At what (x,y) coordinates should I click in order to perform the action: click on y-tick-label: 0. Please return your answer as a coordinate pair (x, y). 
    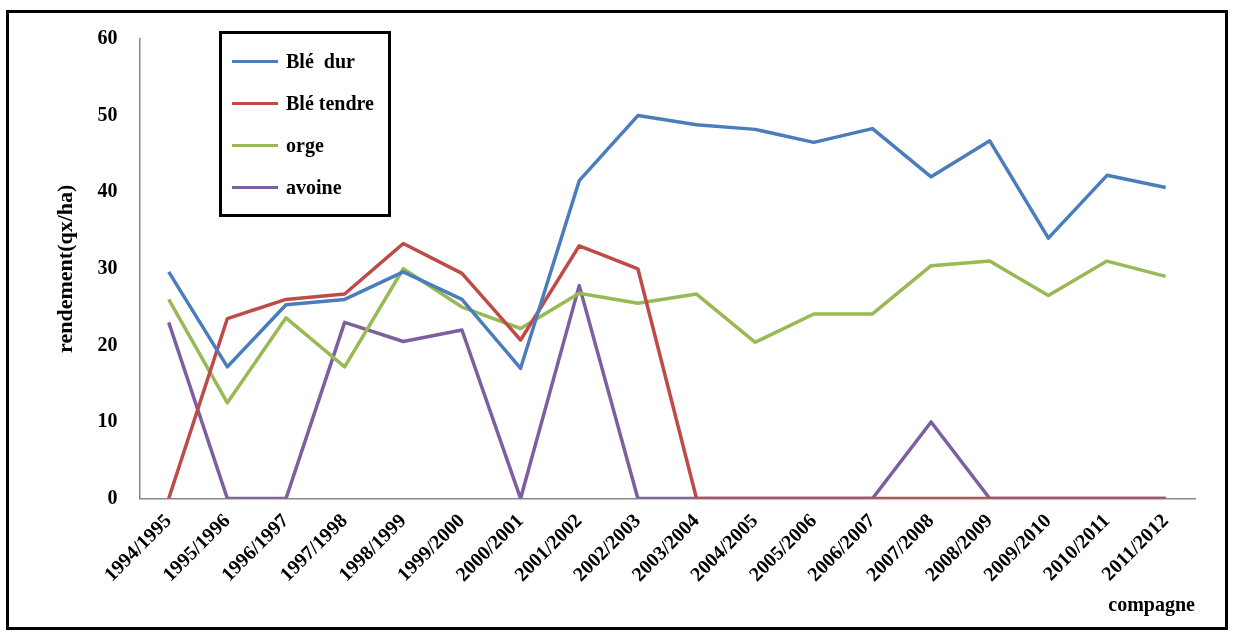
    Looking at the image, I should click on (112, 496).